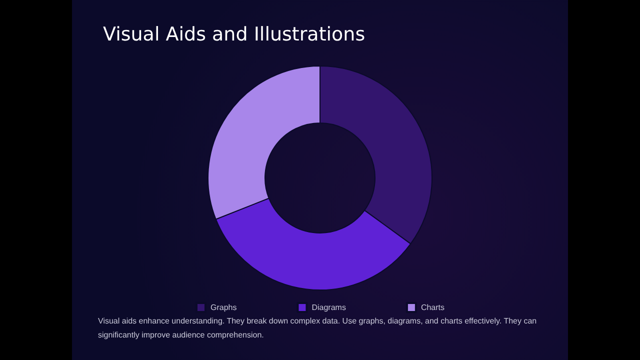 The width and height of the screenshot is (640, 360). Describe the element at coordinates (432, 307) in the screenshot. I see `legend-label: Charts` at that location.